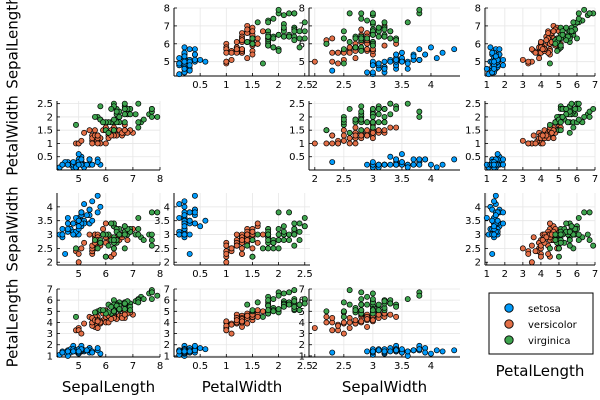 The width and height of the screenshot is (600, 400). Describe the element at coordinates (78, 154) in the screenshot. I see `point-setosa-r1-c0` at that location.